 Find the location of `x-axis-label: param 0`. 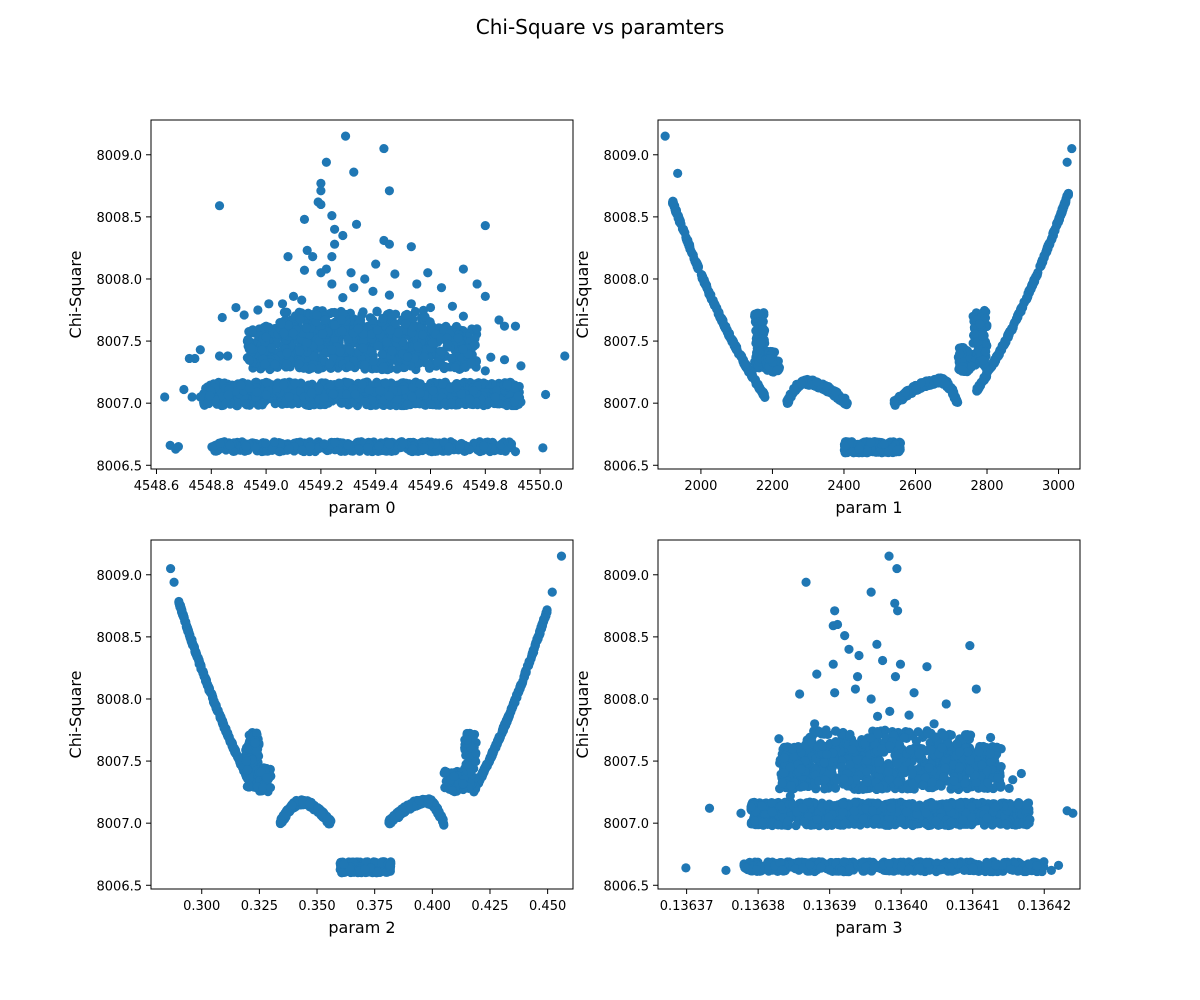

x-axis-label: param 0 is located at coordinates (361, 507).